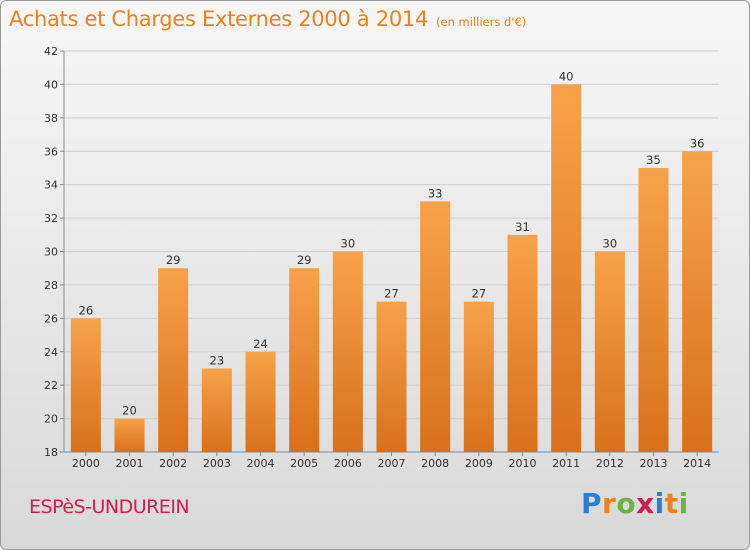 This screenshot has width=750, height=550. What do you see at coordinates (86, 463) in the screenshot?
I see `x-tick-label: 2000` at bounding box center [86, 463].